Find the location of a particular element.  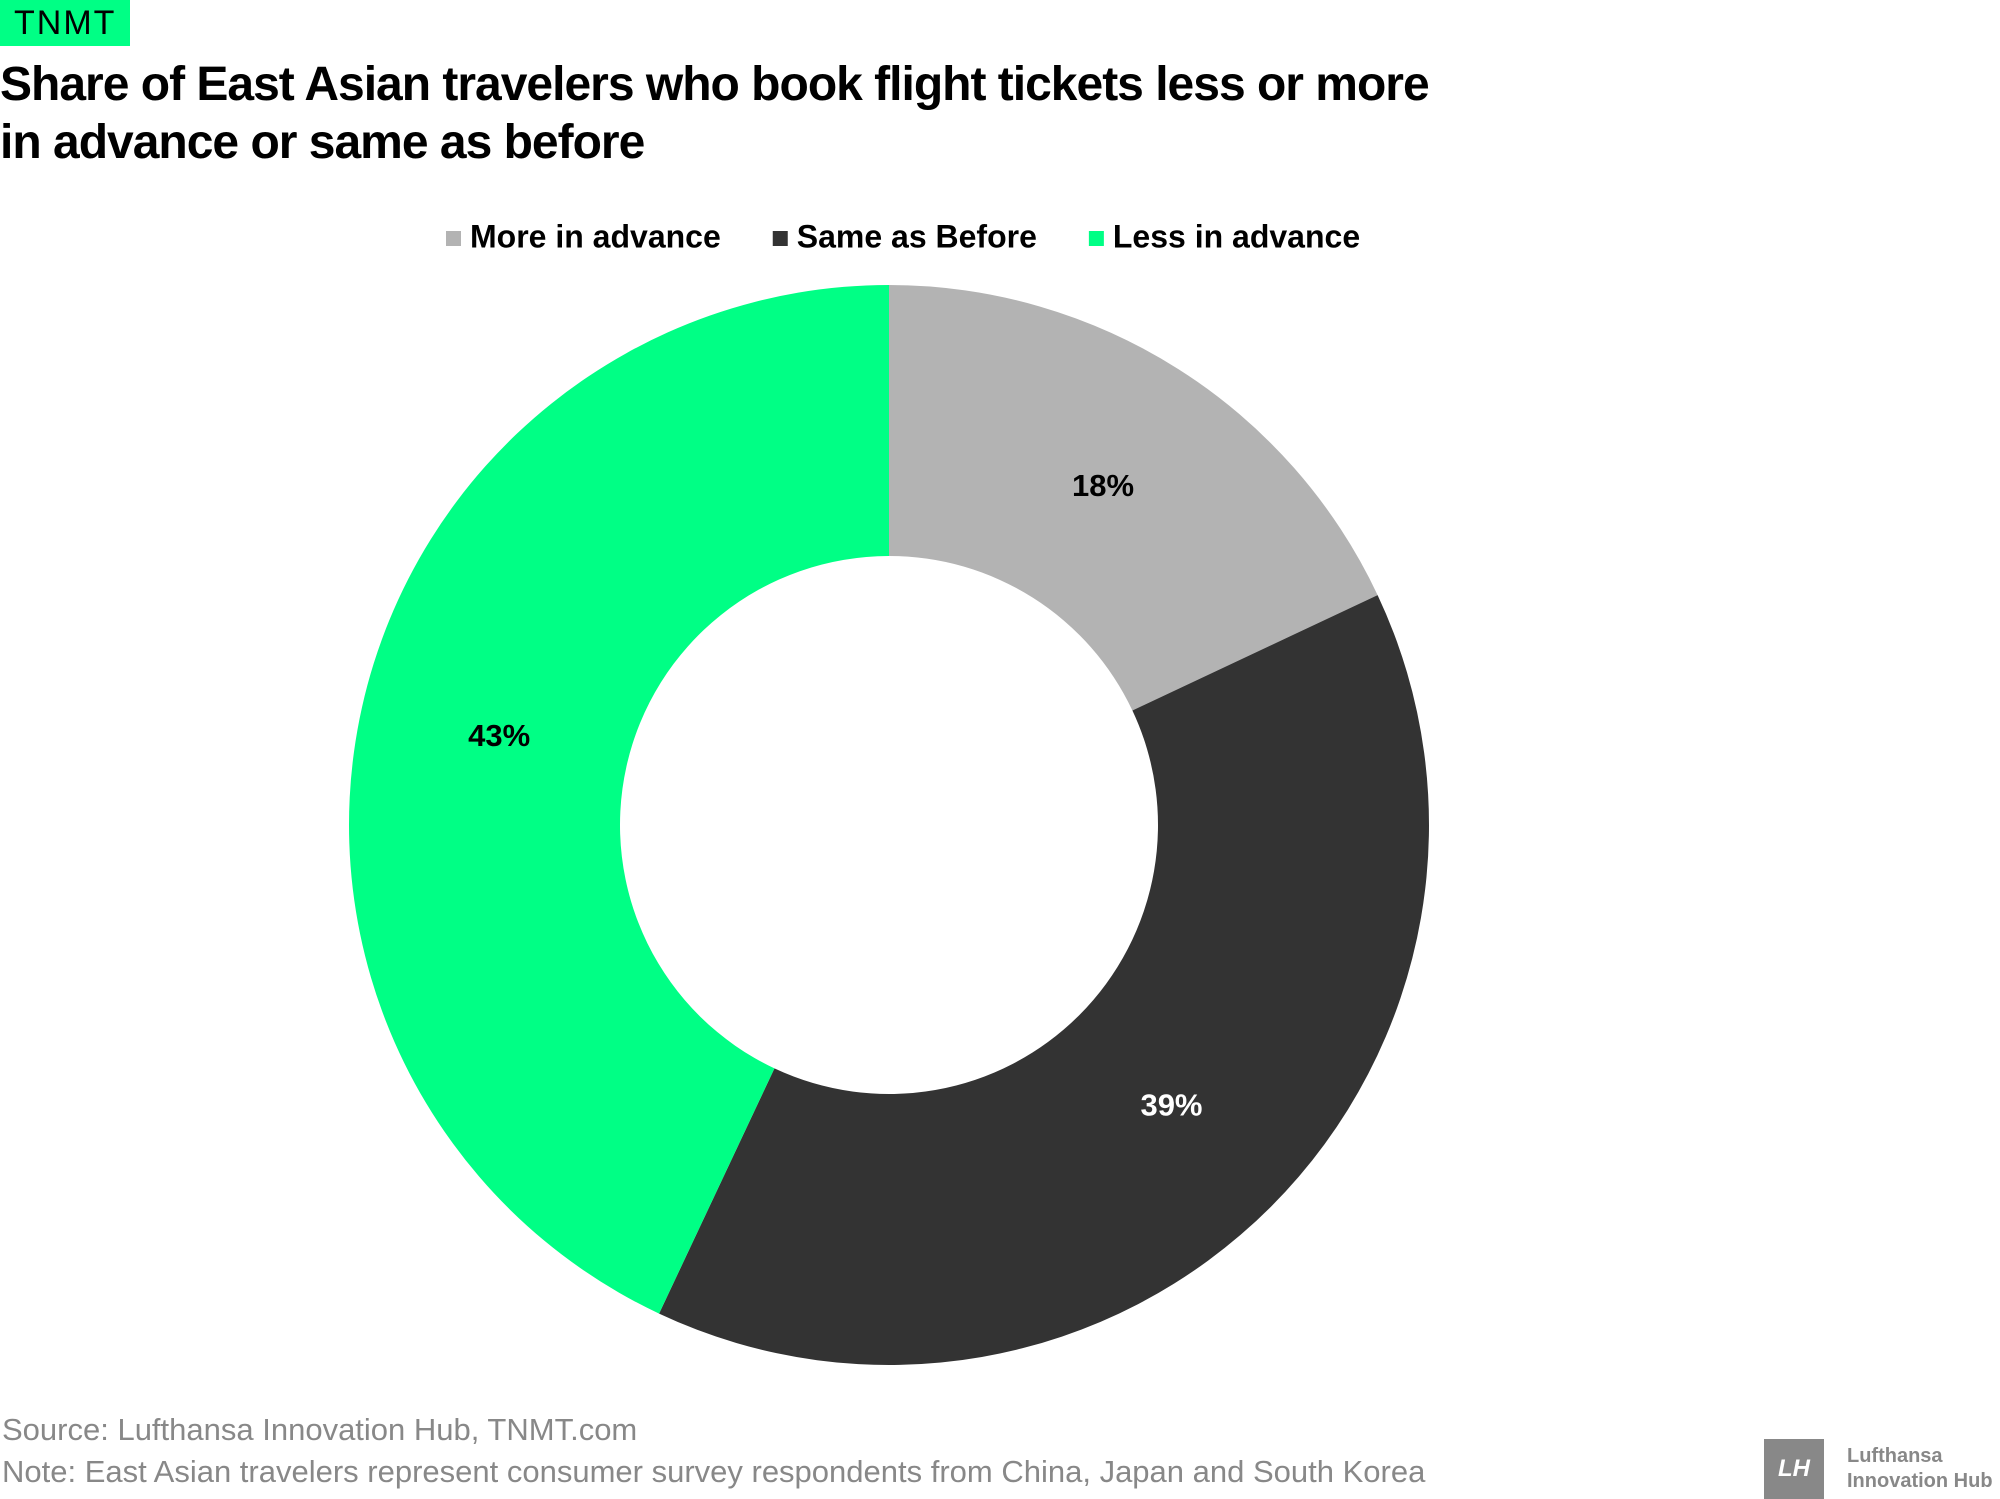

data-label: 18% is located at coordinates (1103, 485).